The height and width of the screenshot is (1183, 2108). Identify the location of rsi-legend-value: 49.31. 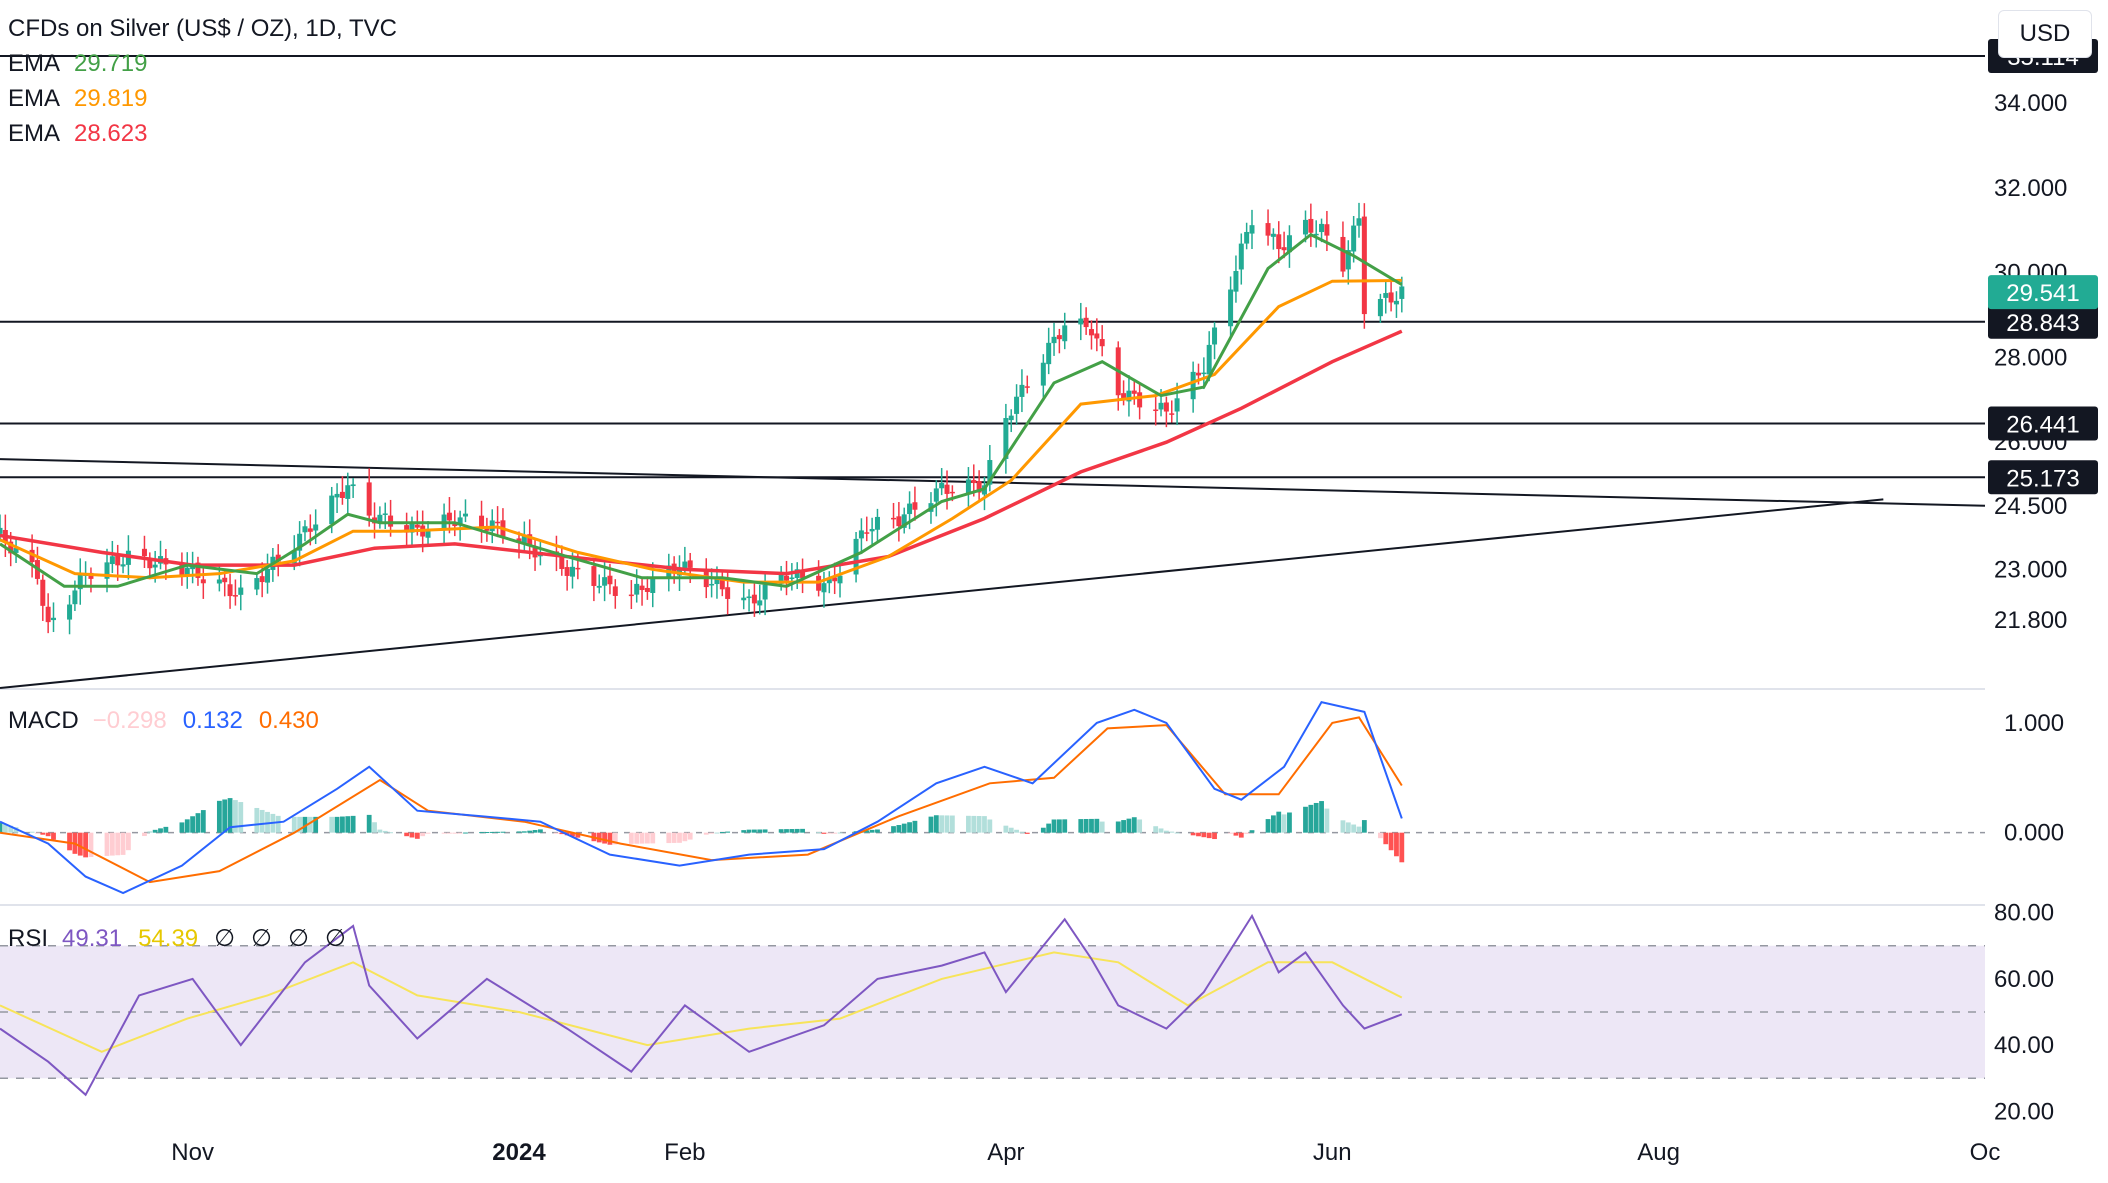
(92, 938).